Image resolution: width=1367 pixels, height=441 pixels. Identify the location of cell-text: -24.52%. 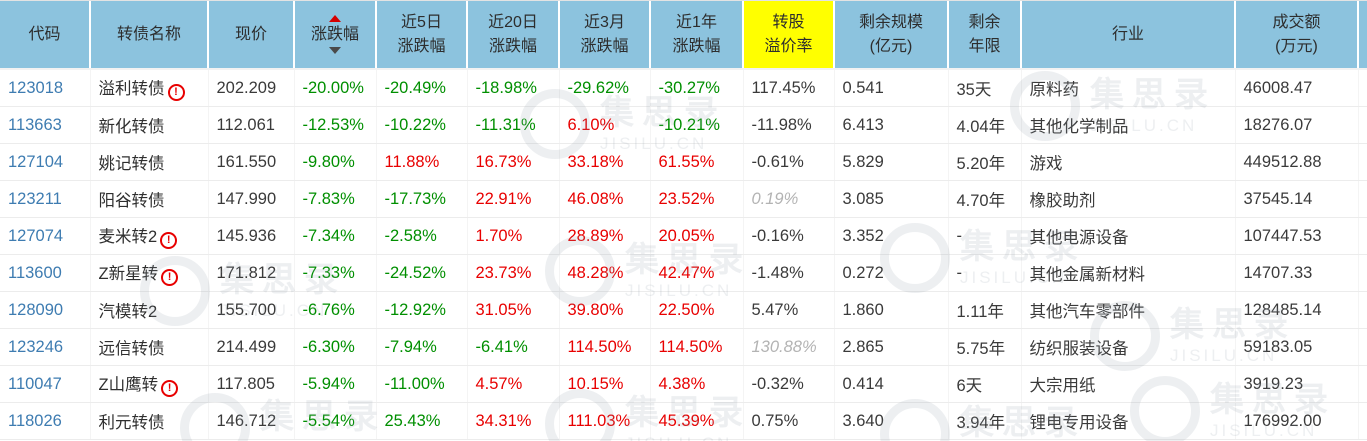
(415, 272).